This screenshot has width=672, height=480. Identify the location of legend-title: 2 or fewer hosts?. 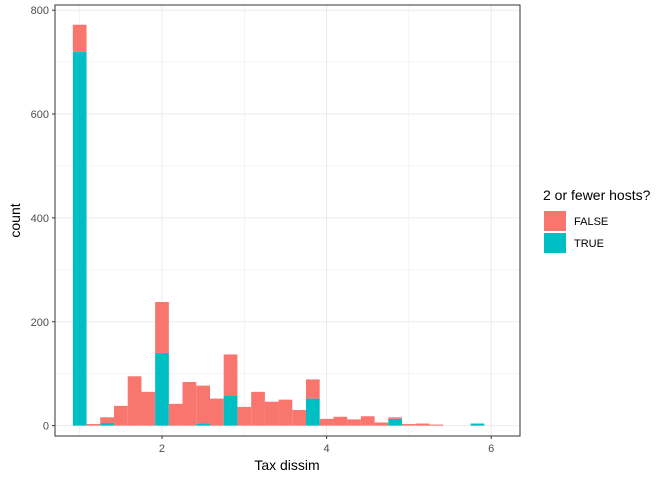
(597, 195).